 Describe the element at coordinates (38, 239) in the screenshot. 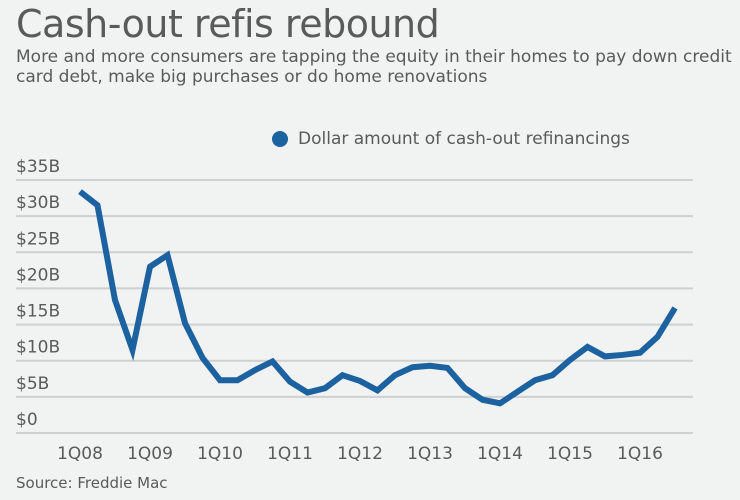

I see `y-tick-label: $25B` at that location.